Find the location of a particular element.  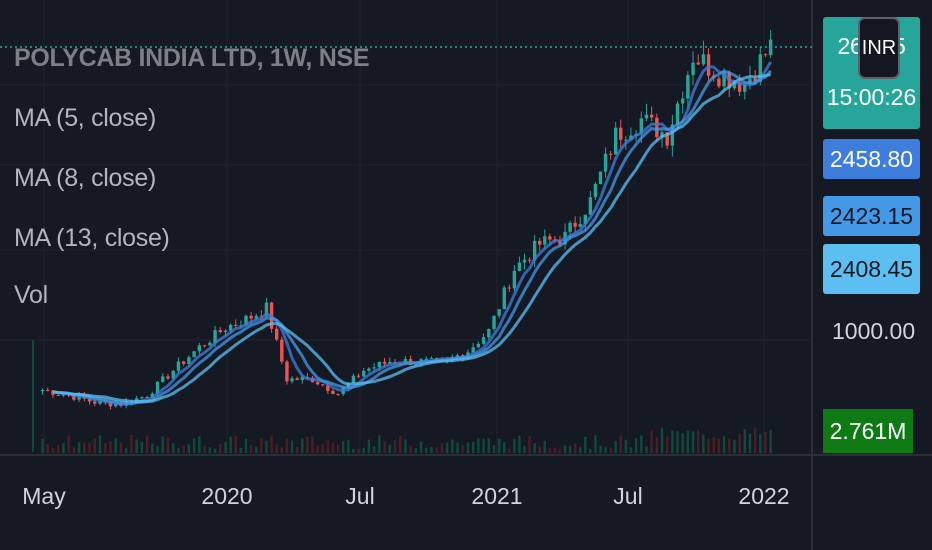

symbol-title: POLYCAB INDIA LTD, 1W, NSE is located at coordinates (192, 58).